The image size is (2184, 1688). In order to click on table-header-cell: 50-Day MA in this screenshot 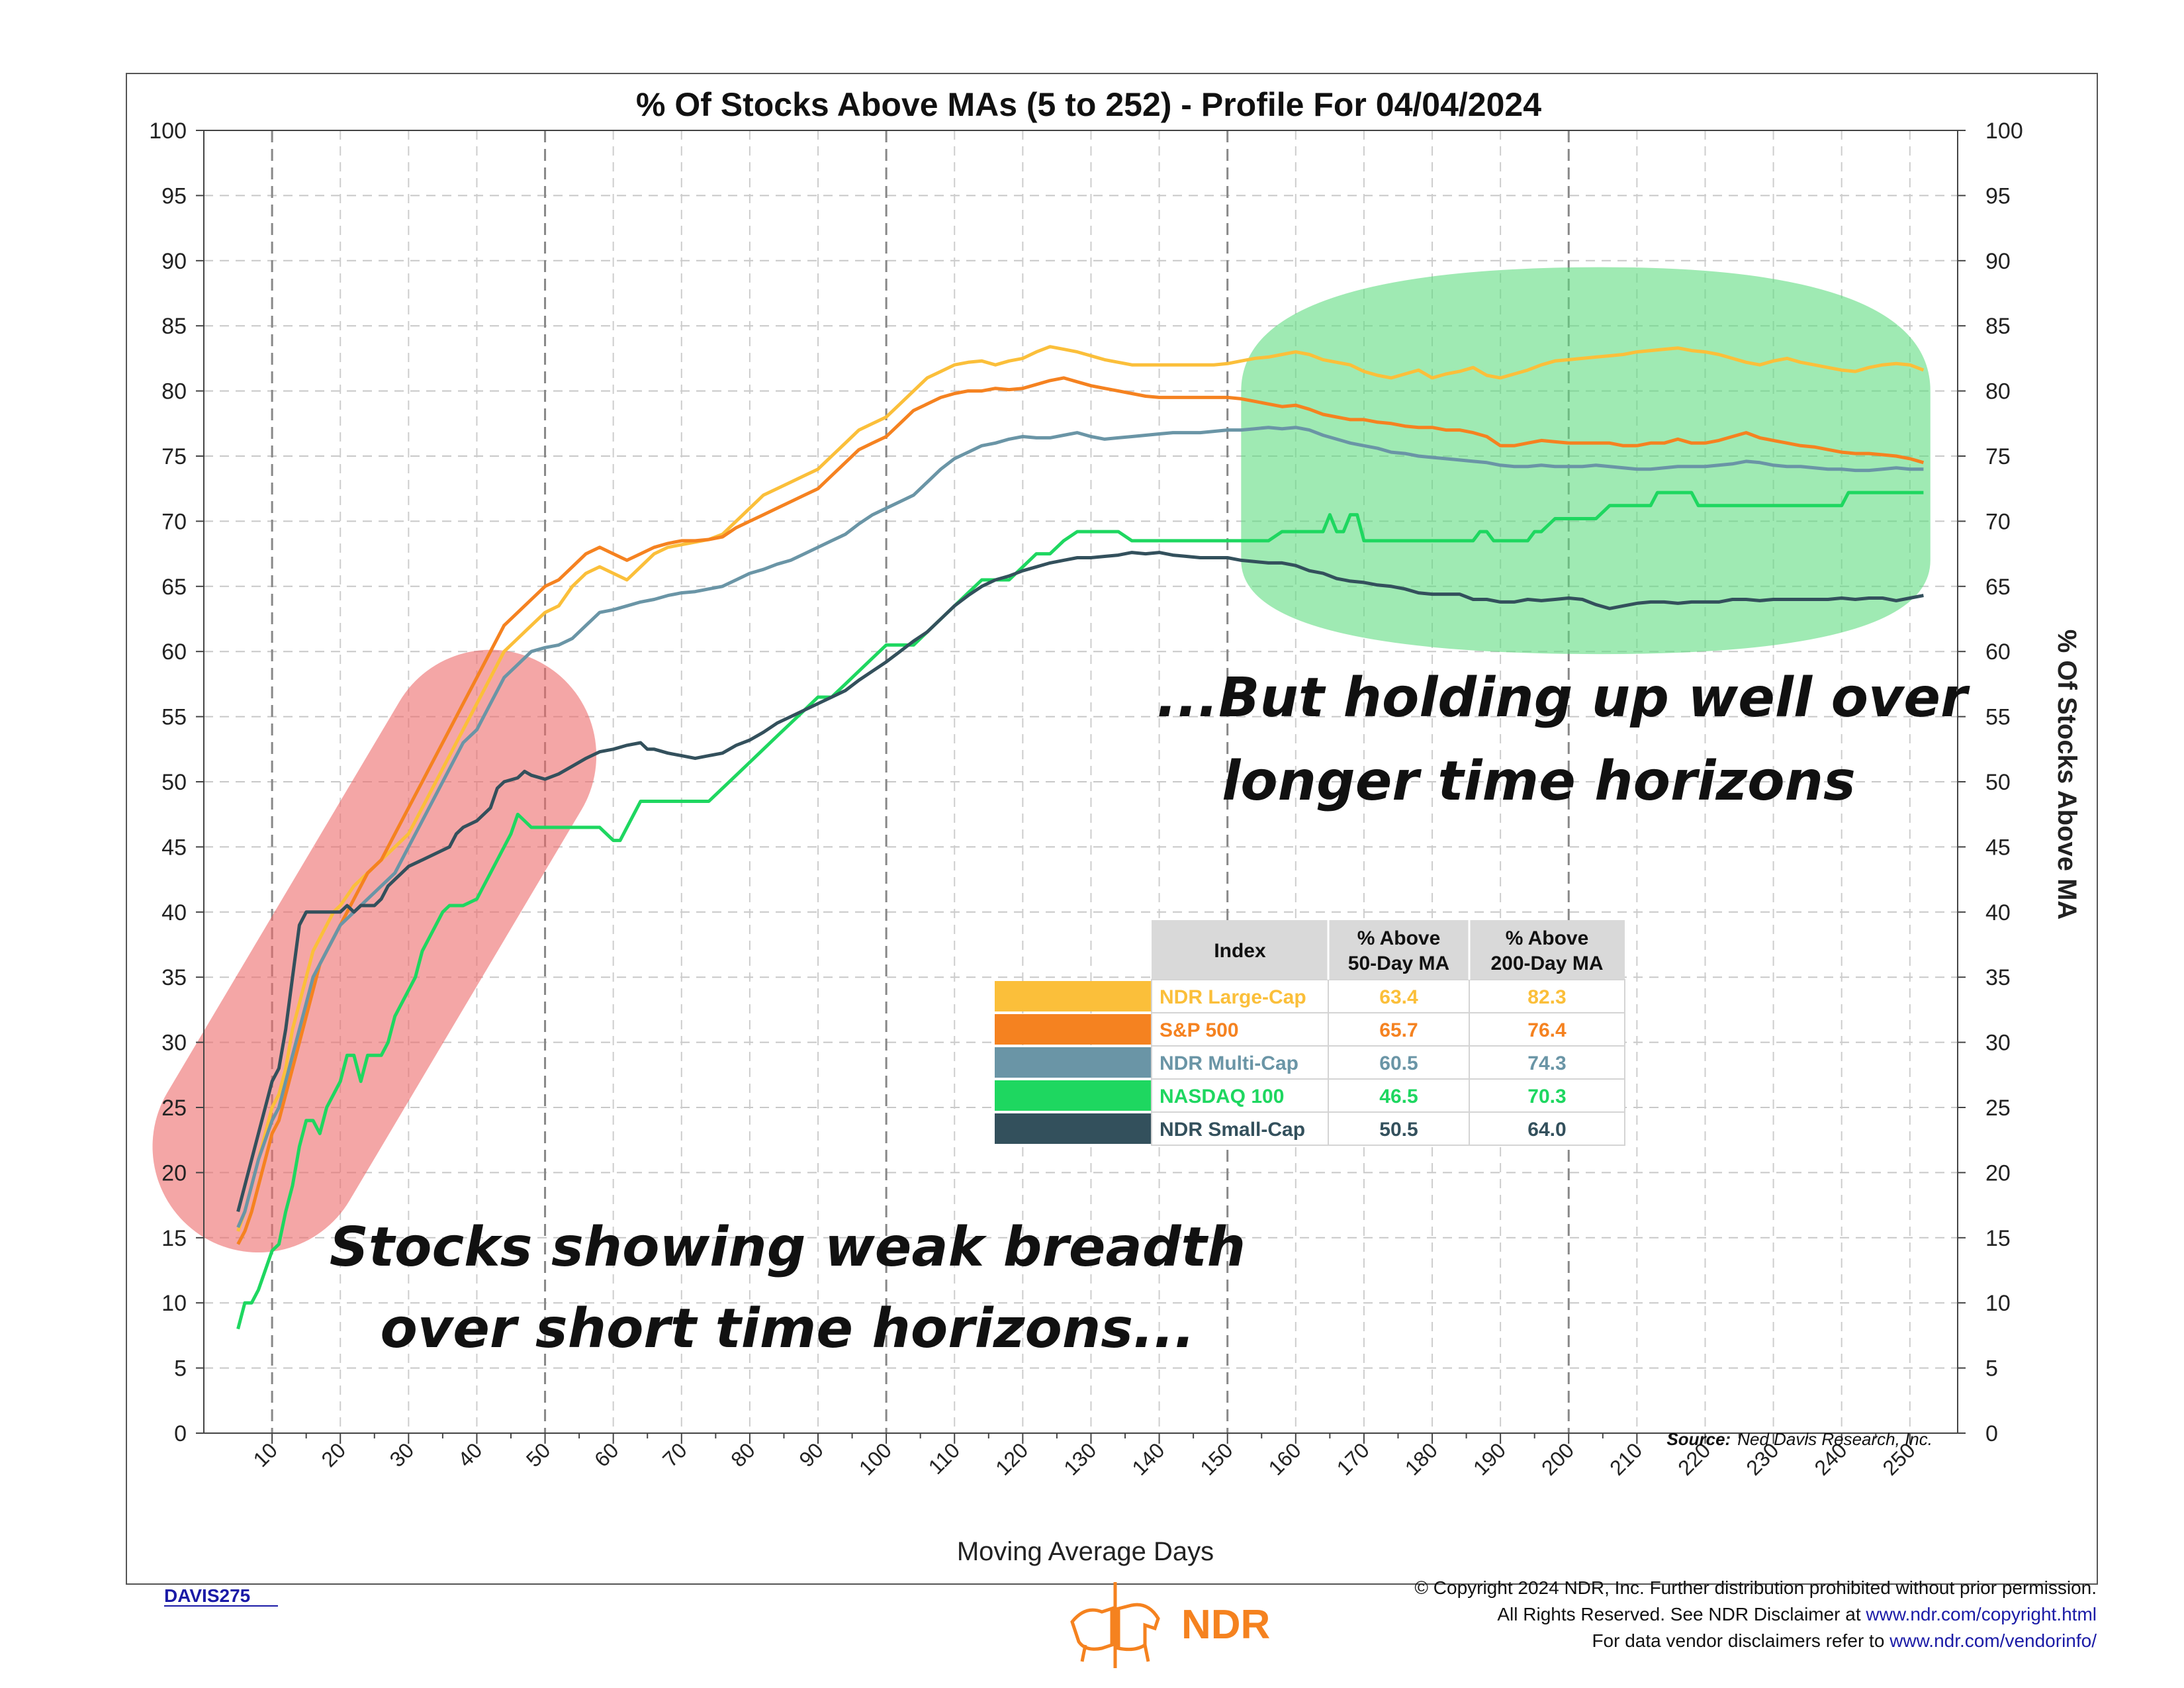, I will do `click(1399, 963)`.